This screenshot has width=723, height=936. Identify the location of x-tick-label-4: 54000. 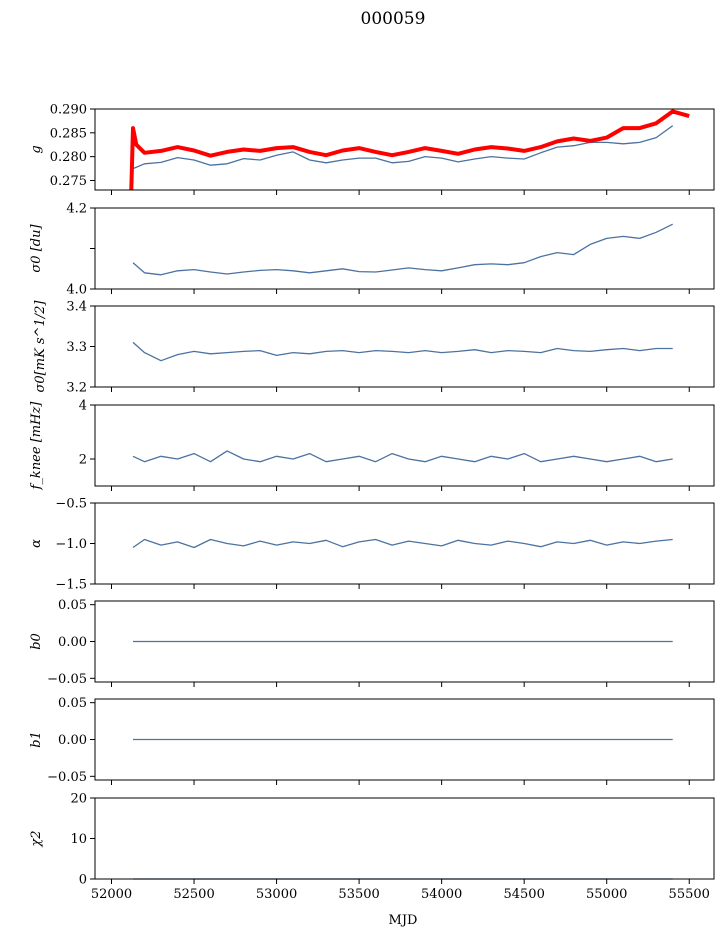
(441, 894).